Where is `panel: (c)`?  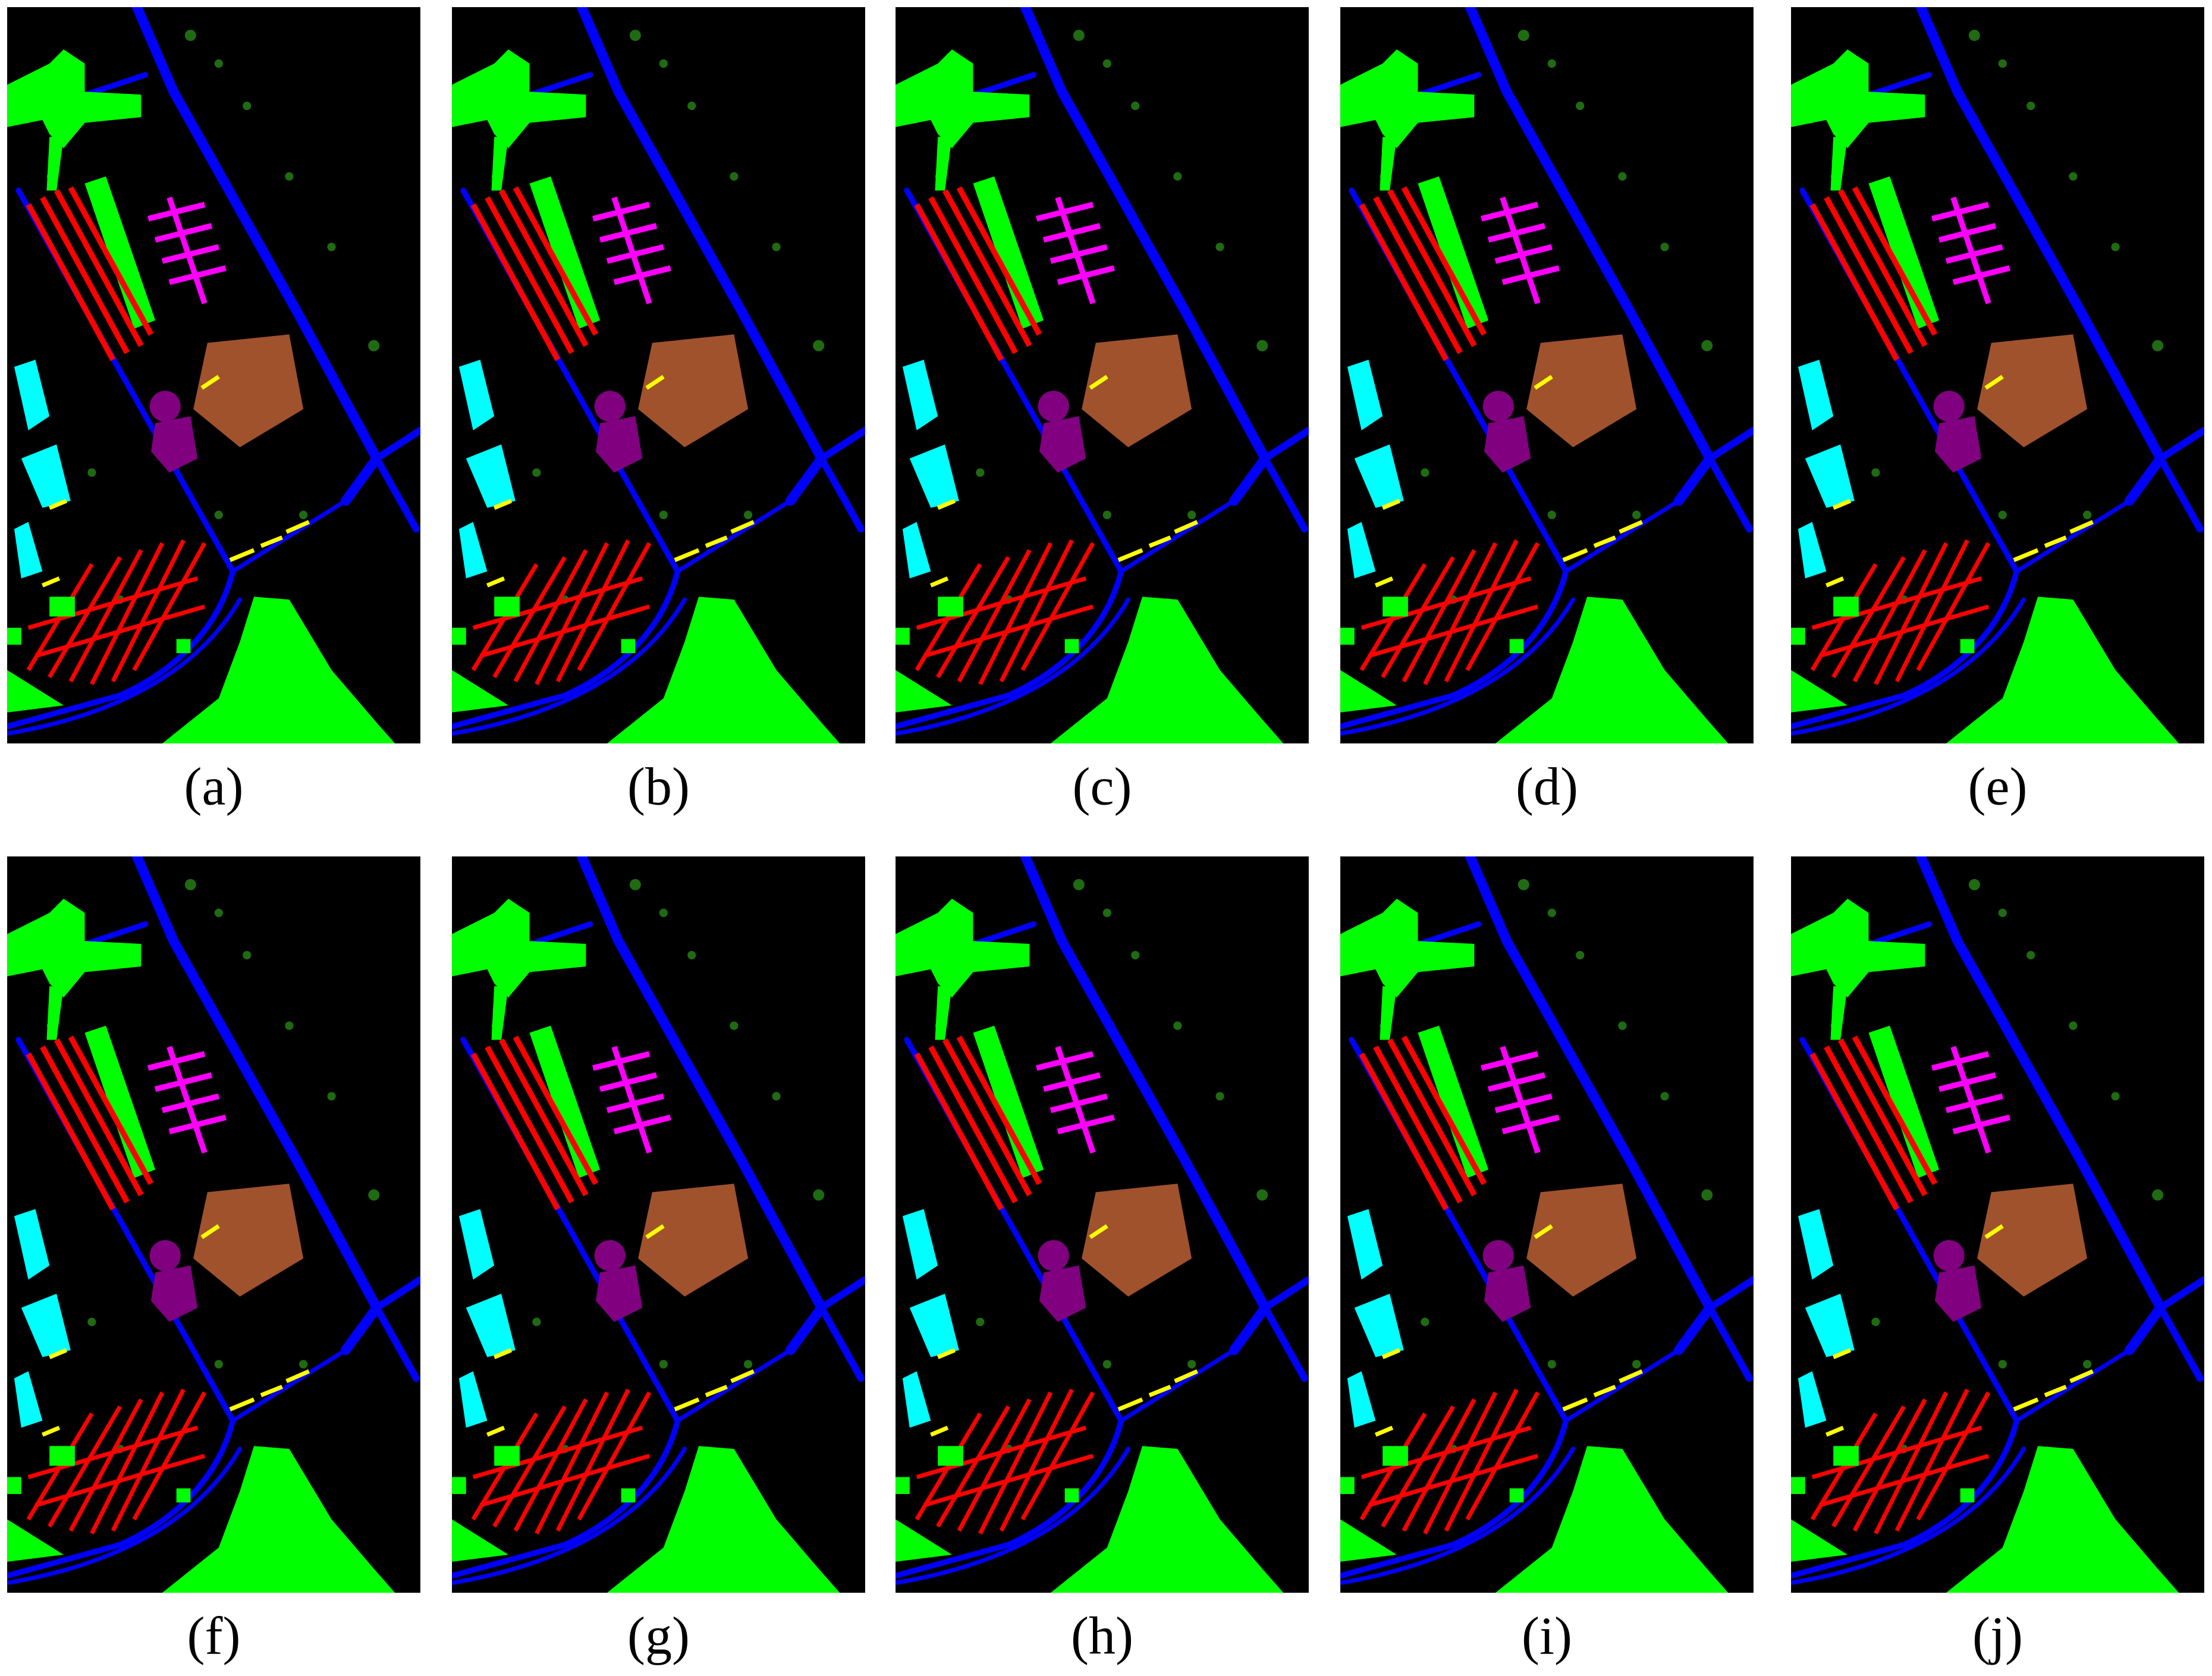
panel: (c) is located at coordinates (1102, 412).